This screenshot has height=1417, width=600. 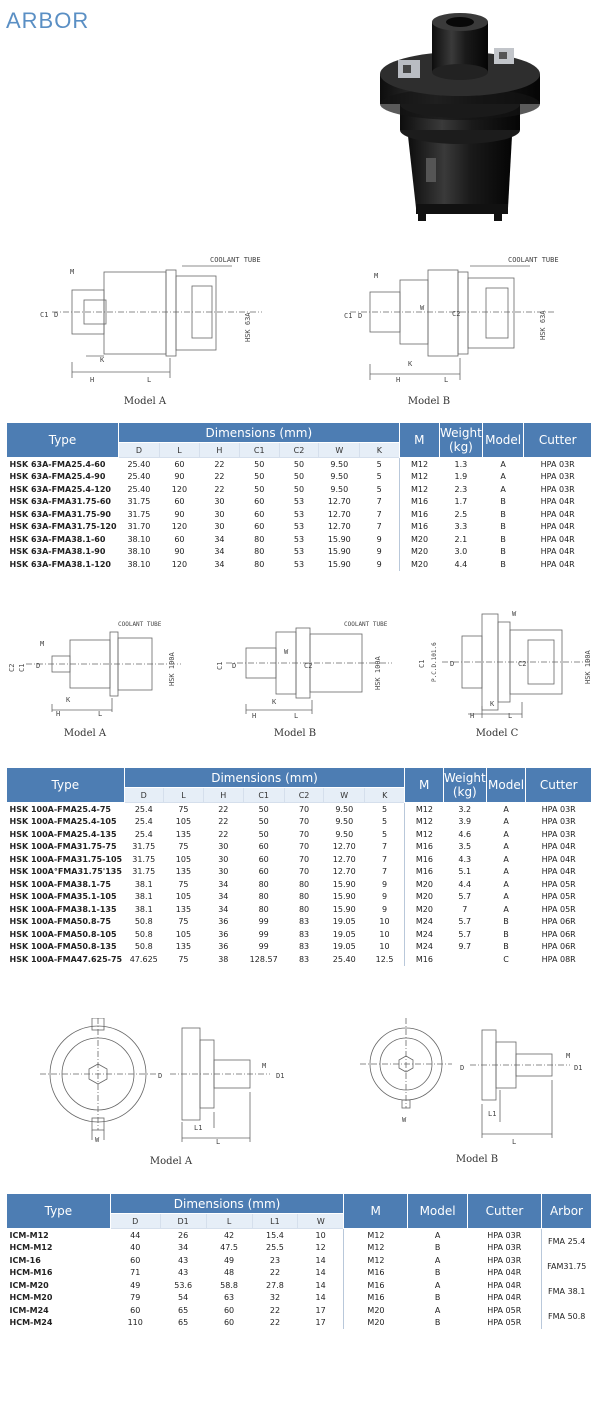 I want to click on table-row: HCM-M16 71 43 48 22 14 M16 B HPA 04R, so click(x=299, y=1272).